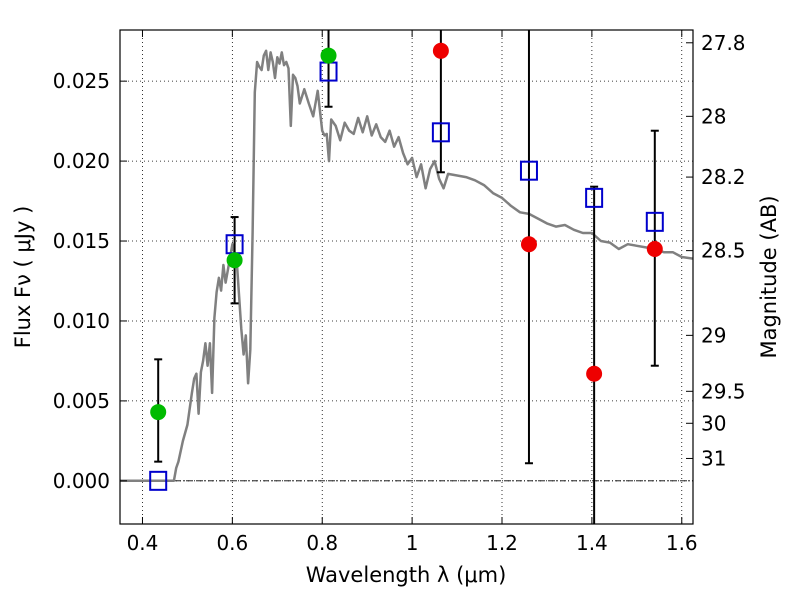  Describe the element at coordinates (723, 391) in the screenshot. I see `right-tick-label: 29.5` at that location.